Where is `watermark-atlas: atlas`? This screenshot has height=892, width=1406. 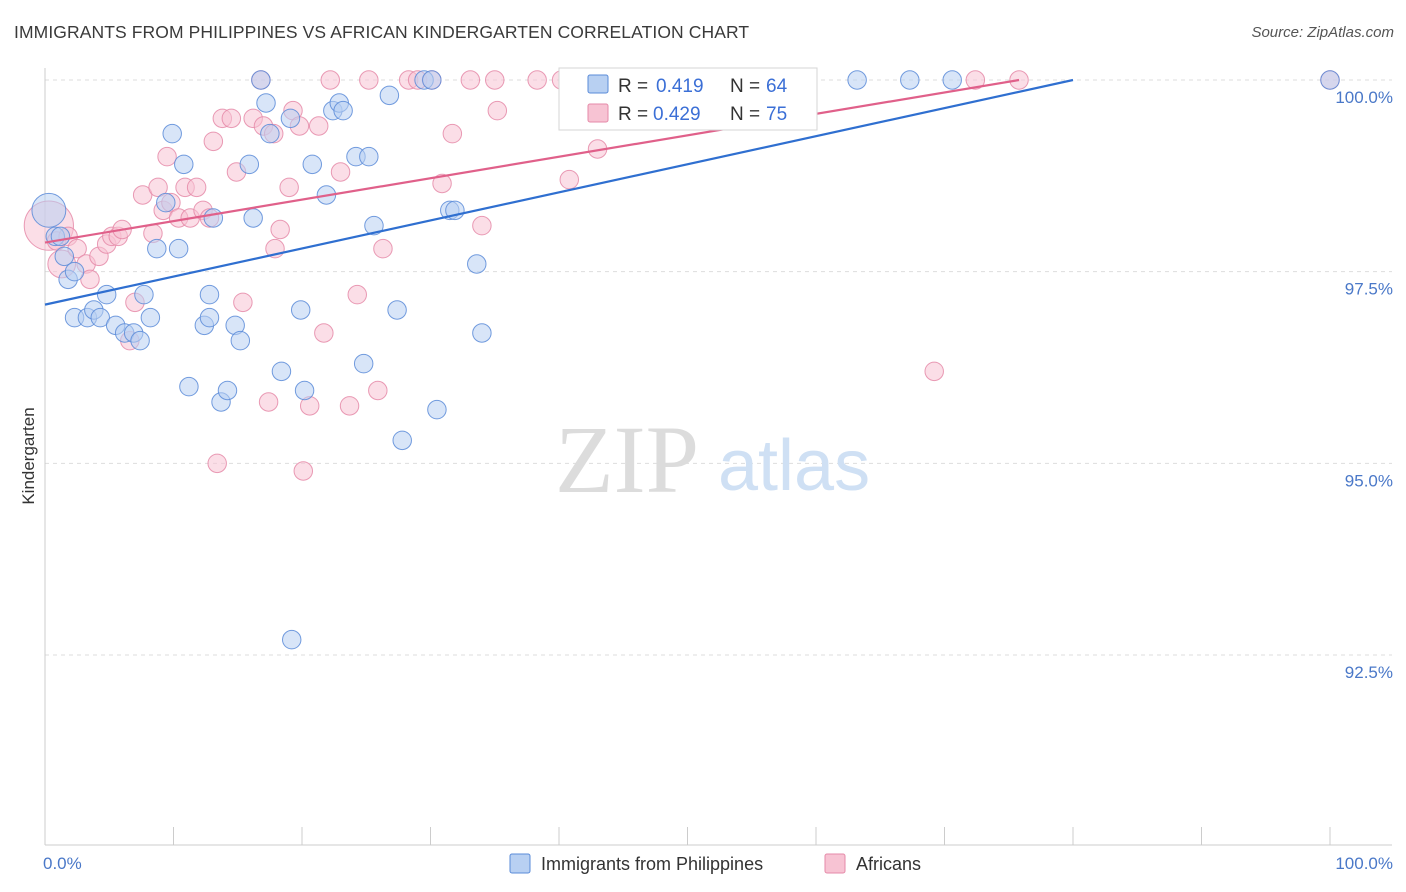
watermark-atlas: atlas is located at coordinates (794, 466).